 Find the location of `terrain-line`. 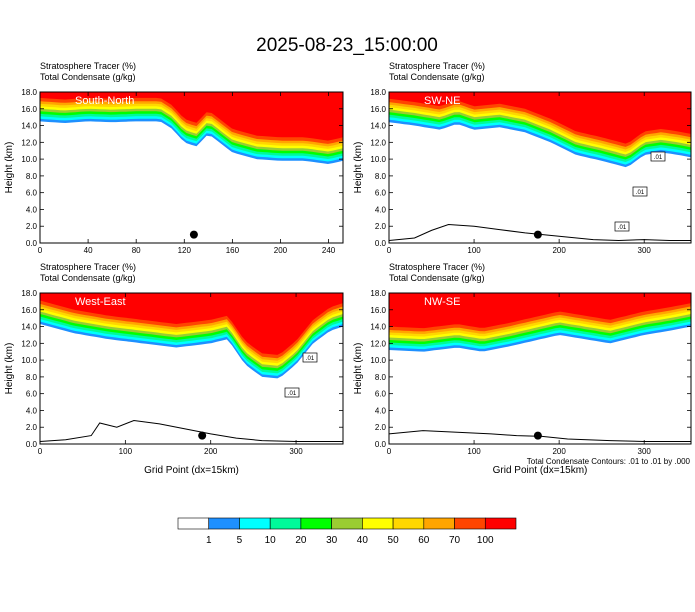

terrain-line is located at coordinates (540, 436).